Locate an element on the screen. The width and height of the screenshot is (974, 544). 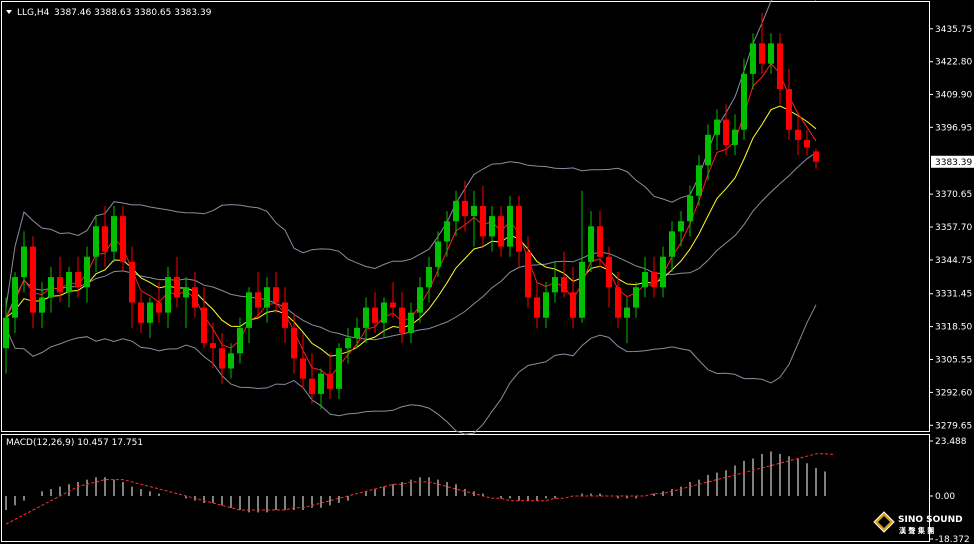
macd-layer is located at coordinates (420, 488).